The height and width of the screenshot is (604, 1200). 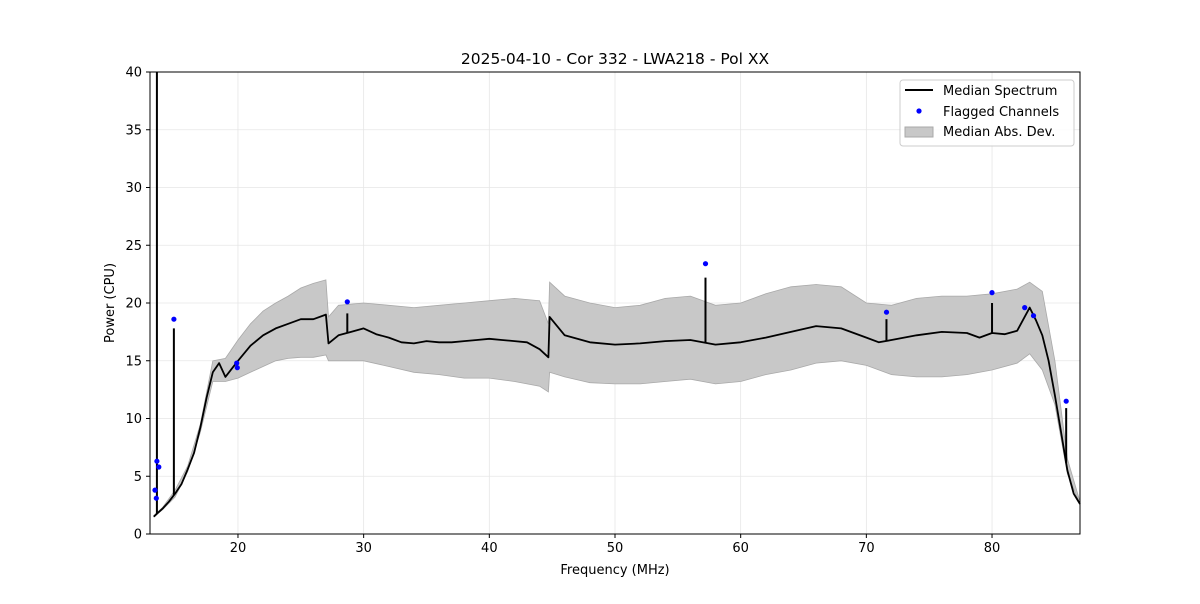 What do you see at coordinates (133, 73) in the screenshot?
I see `y-tick-label: 40` at bounding box center [133, 73].